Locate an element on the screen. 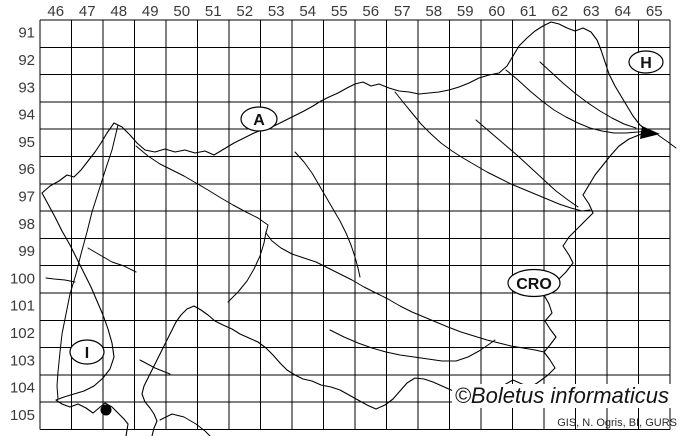 This screenshot has height=436, width=680. col-label: 65 is located at coordinates (654, 11).